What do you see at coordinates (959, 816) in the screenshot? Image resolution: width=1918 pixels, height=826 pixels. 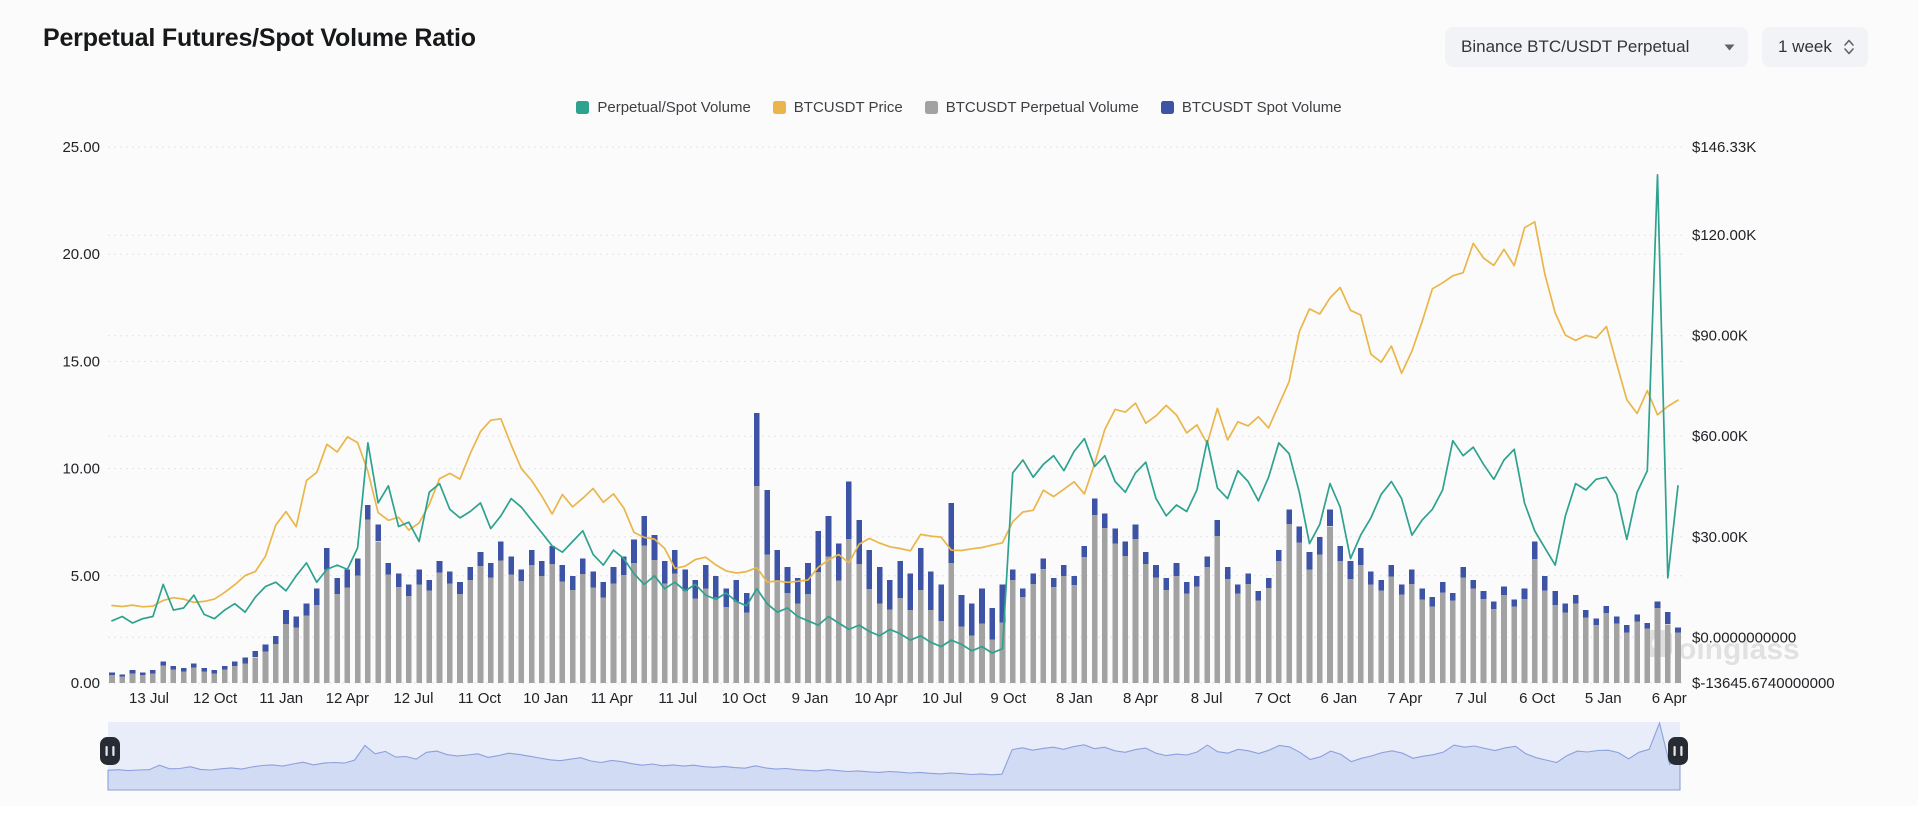 I see `bottom-strip` at bounding box center [959, 816].